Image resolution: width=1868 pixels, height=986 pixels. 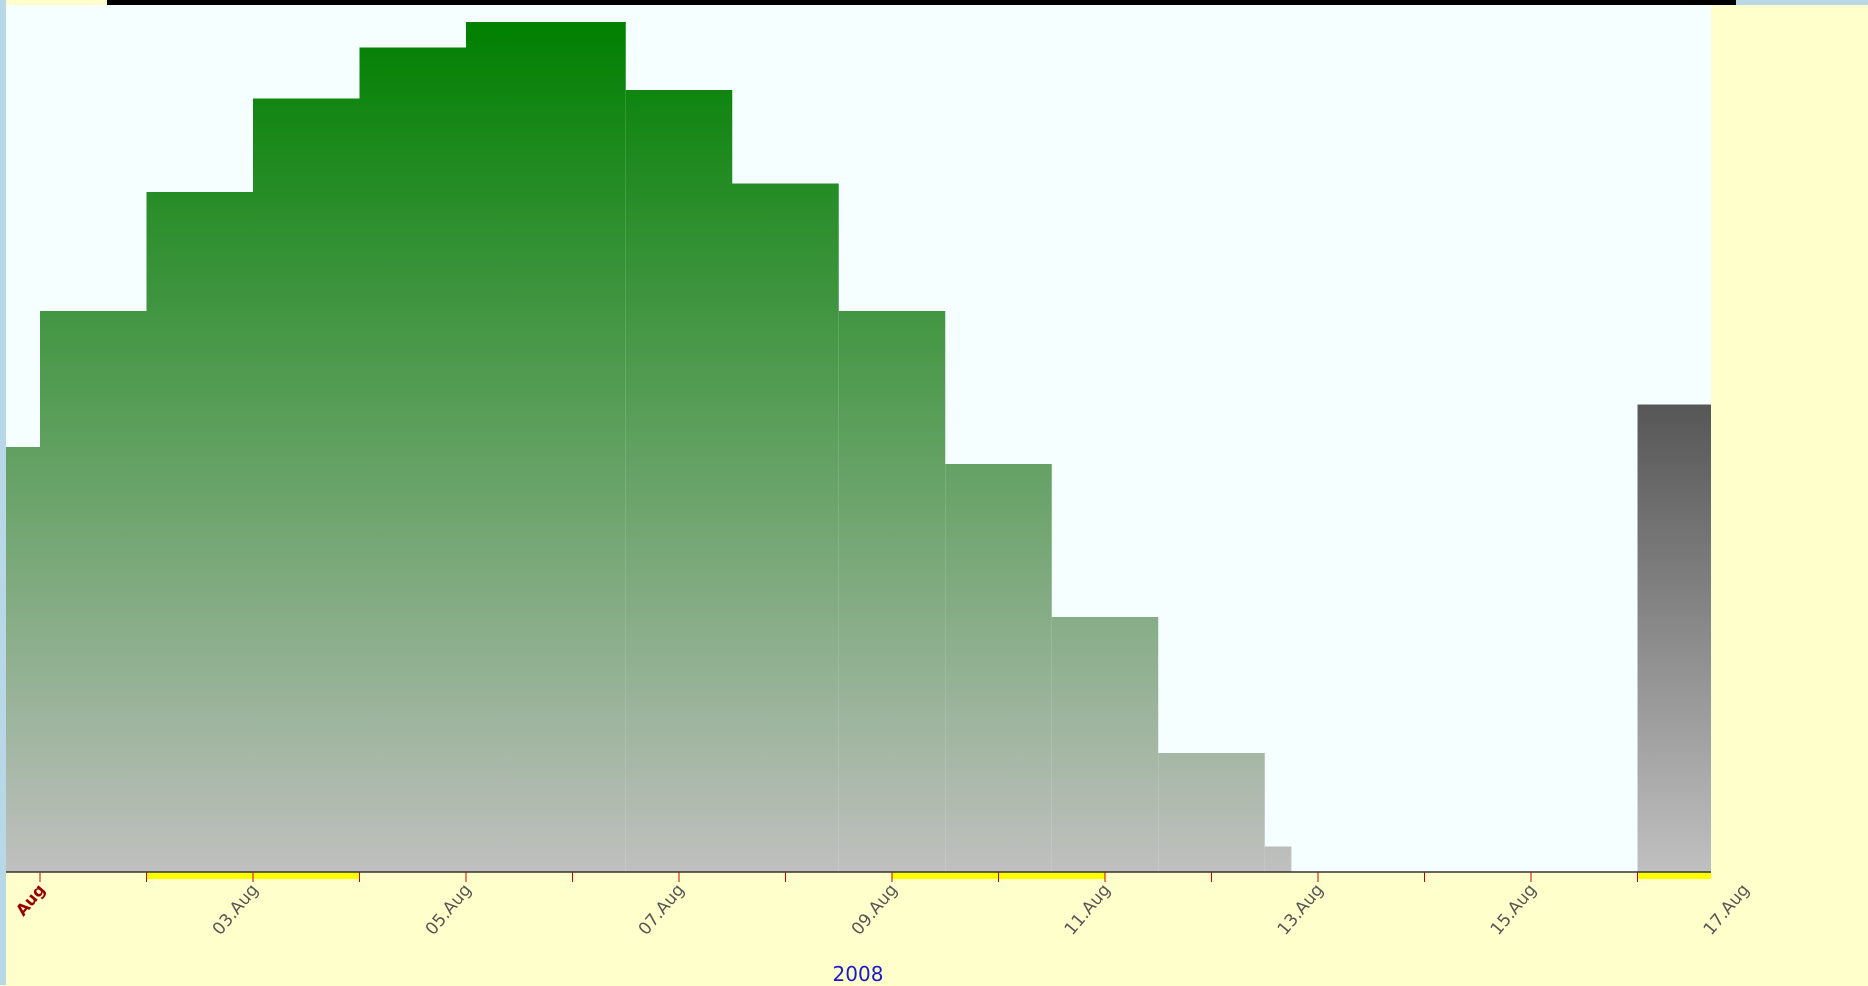 I want to click on weekend-highlights, so click(x=928, y=875).